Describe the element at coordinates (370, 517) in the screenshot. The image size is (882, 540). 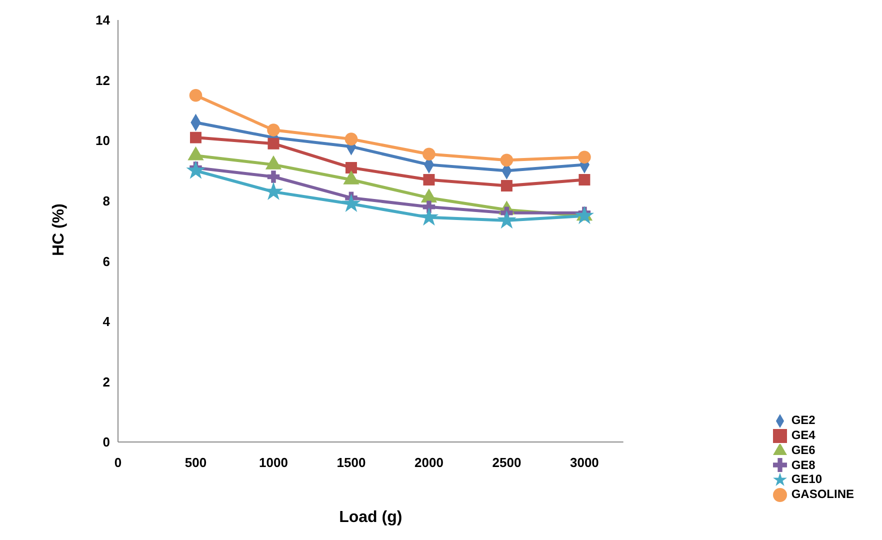
I see `x-axis-title: Load (g)` at that location.